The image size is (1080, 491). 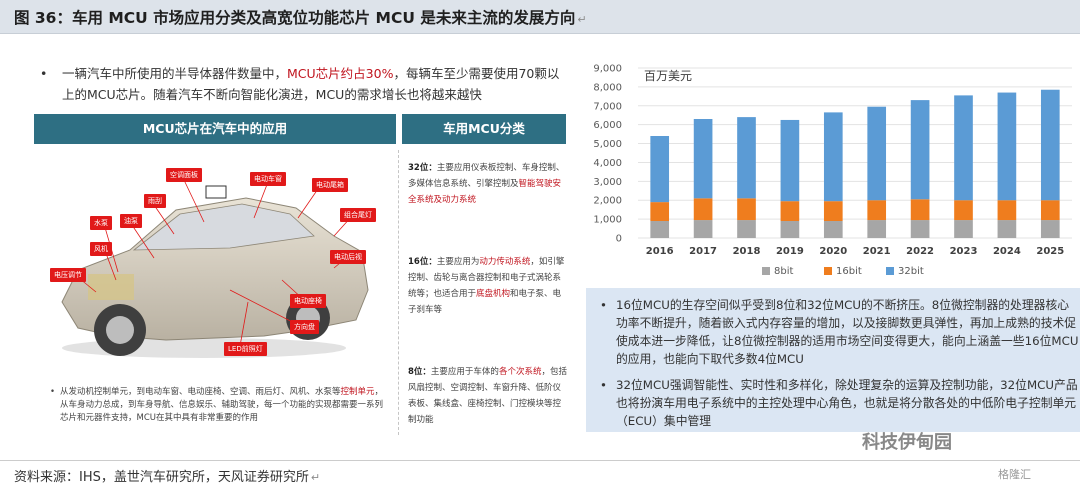 I want to click on label-power-seat: 电动座椅, so click(x=308, y=301).